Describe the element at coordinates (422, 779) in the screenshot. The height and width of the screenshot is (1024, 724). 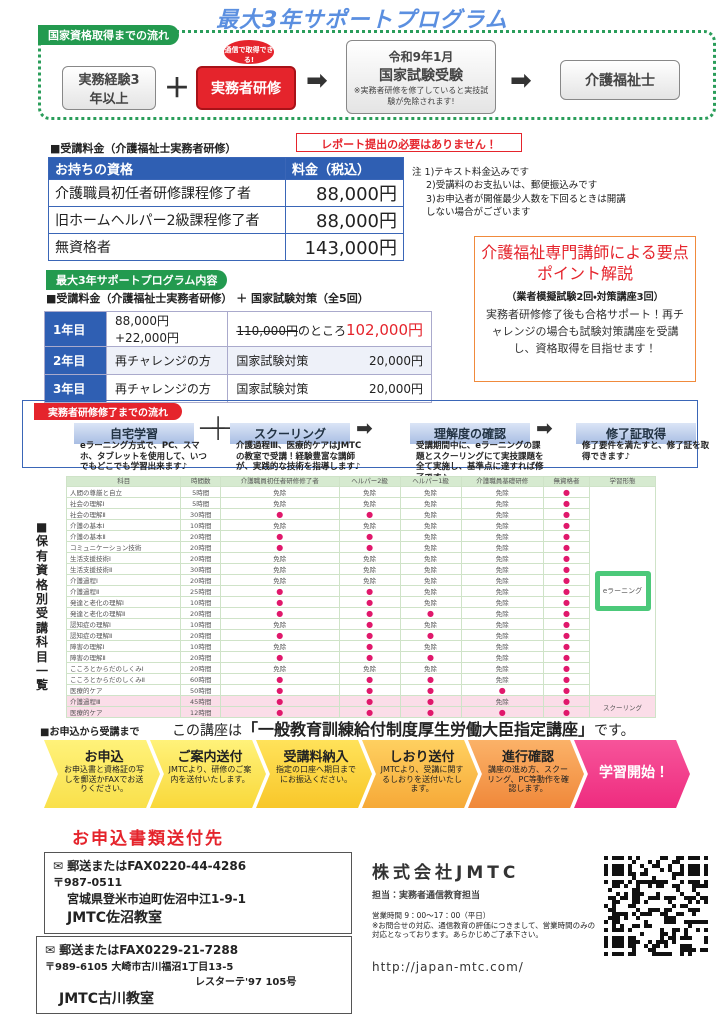
I see `step-text: JMTCより、受講に関するしおりを送付いたします。` at that location.